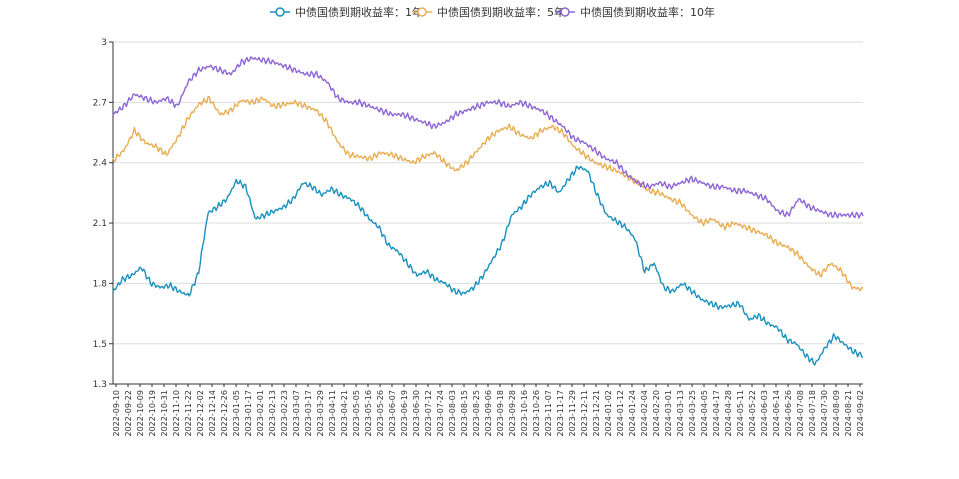 The width and height of the screenshot is (959, 479). What do you see at coordinates (680, 413) in the screenshot?
I see `x-tick-label: 2024-03-13` at bounding box center [680, 413].